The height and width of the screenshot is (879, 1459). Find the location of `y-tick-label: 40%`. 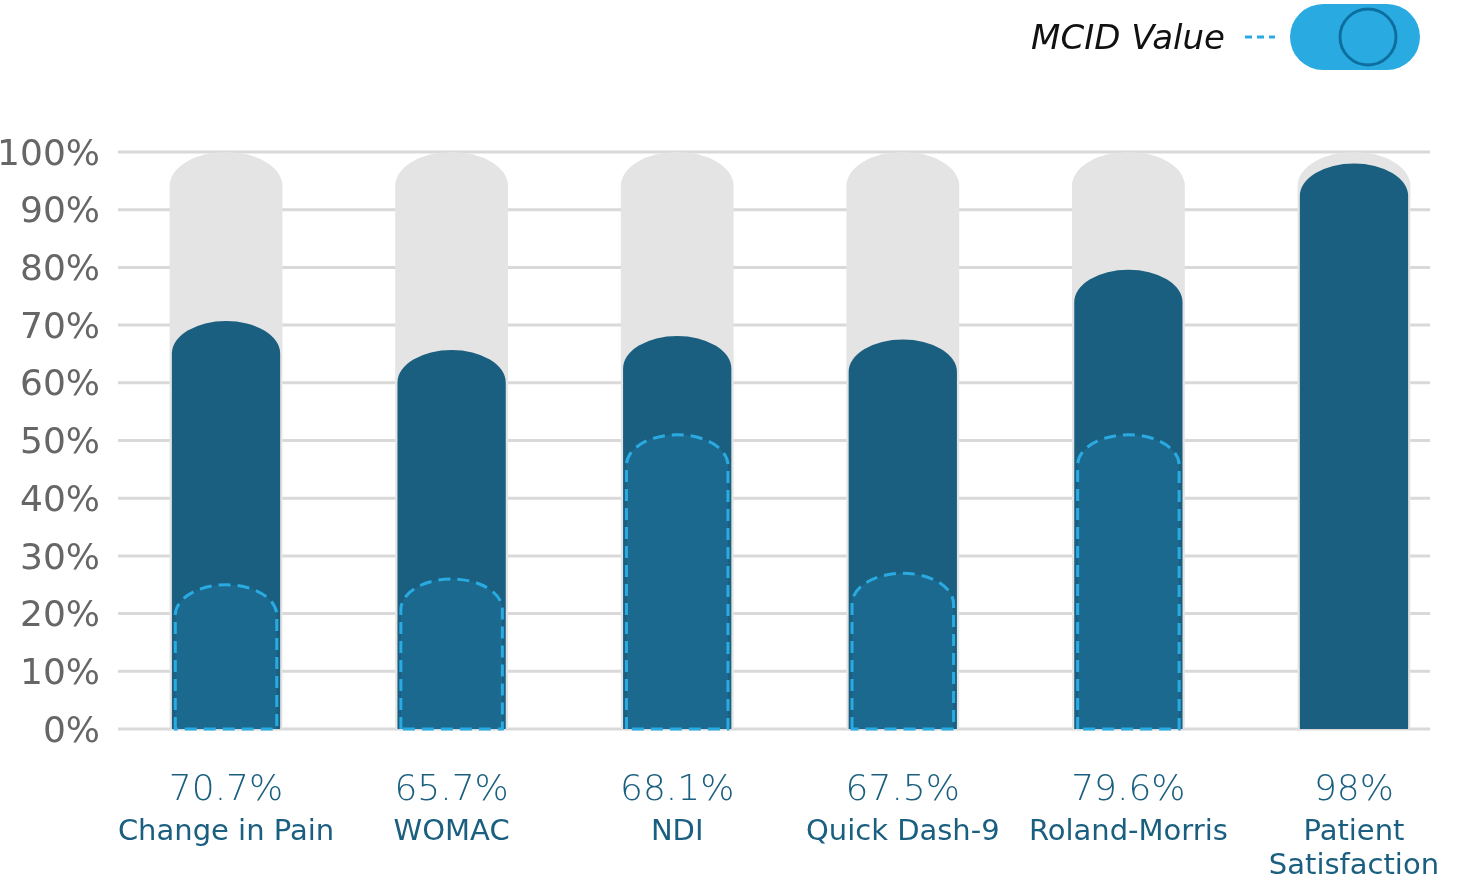

y-tick-label: 40% is located at coordinates (59, 498).